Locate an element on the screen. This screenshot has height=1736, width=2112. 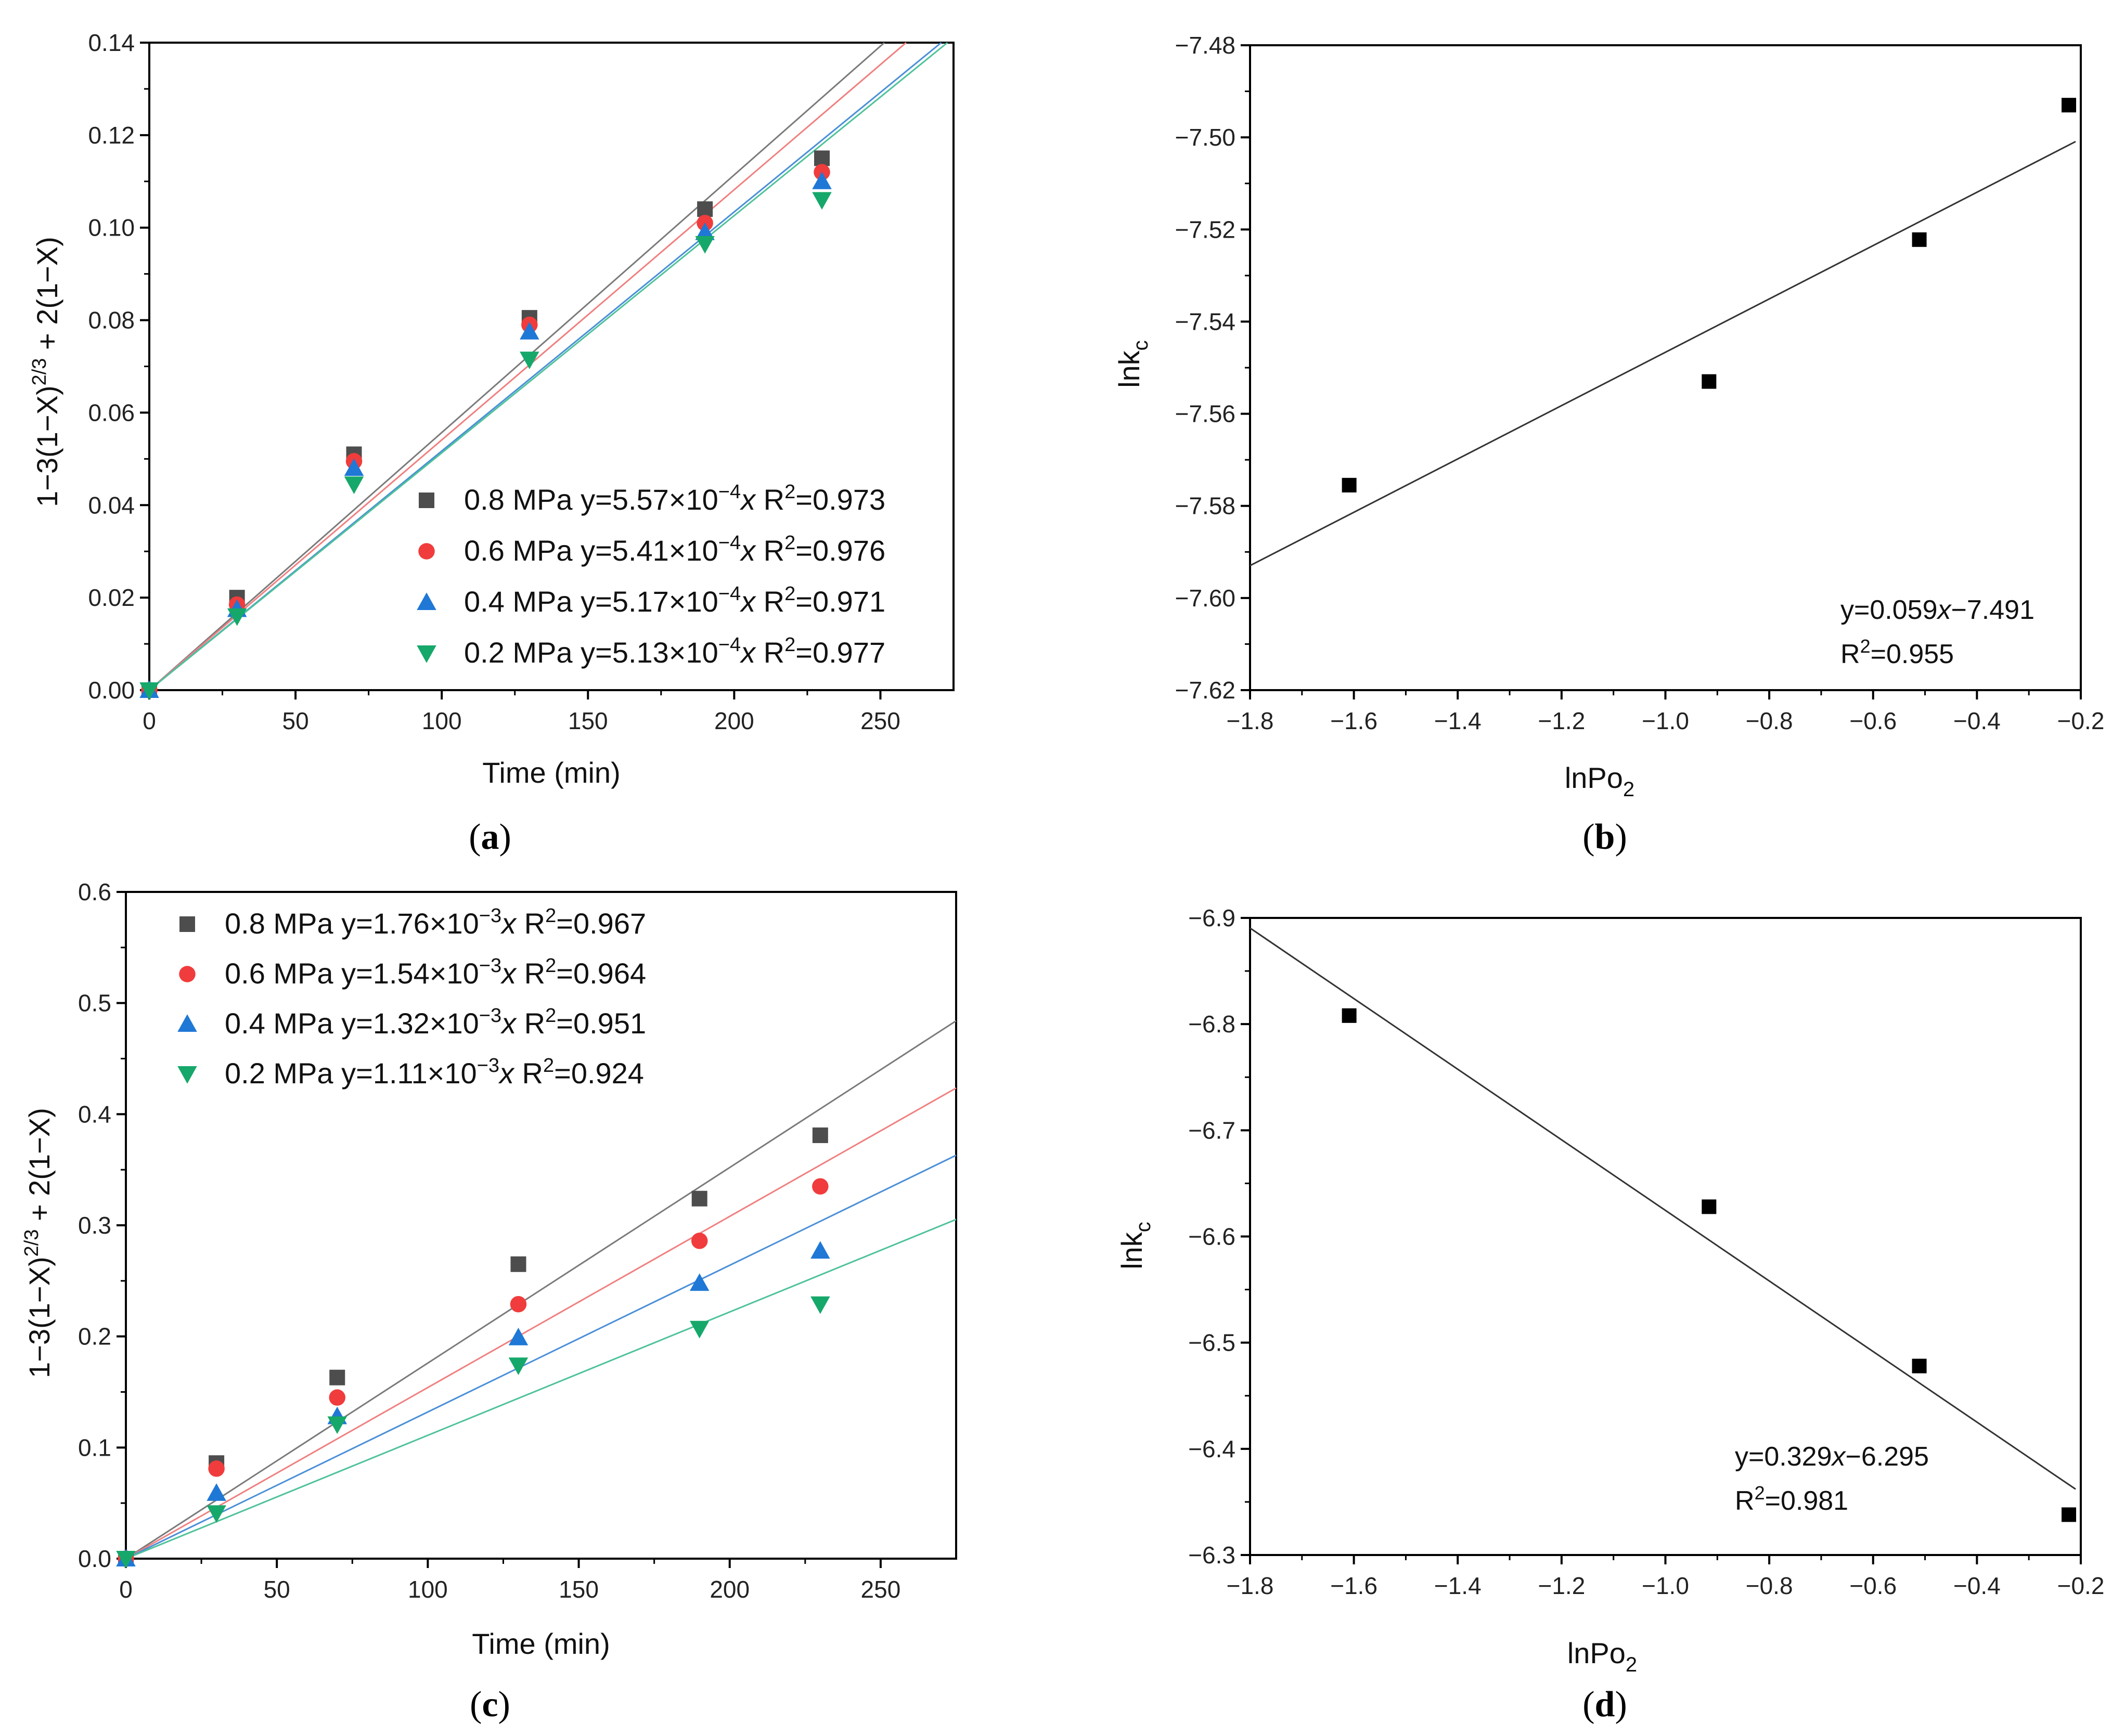
legend-entry: 0.8 MPa y=5.57×10−4x R2=0.973 is located at coordinates (674, 498).